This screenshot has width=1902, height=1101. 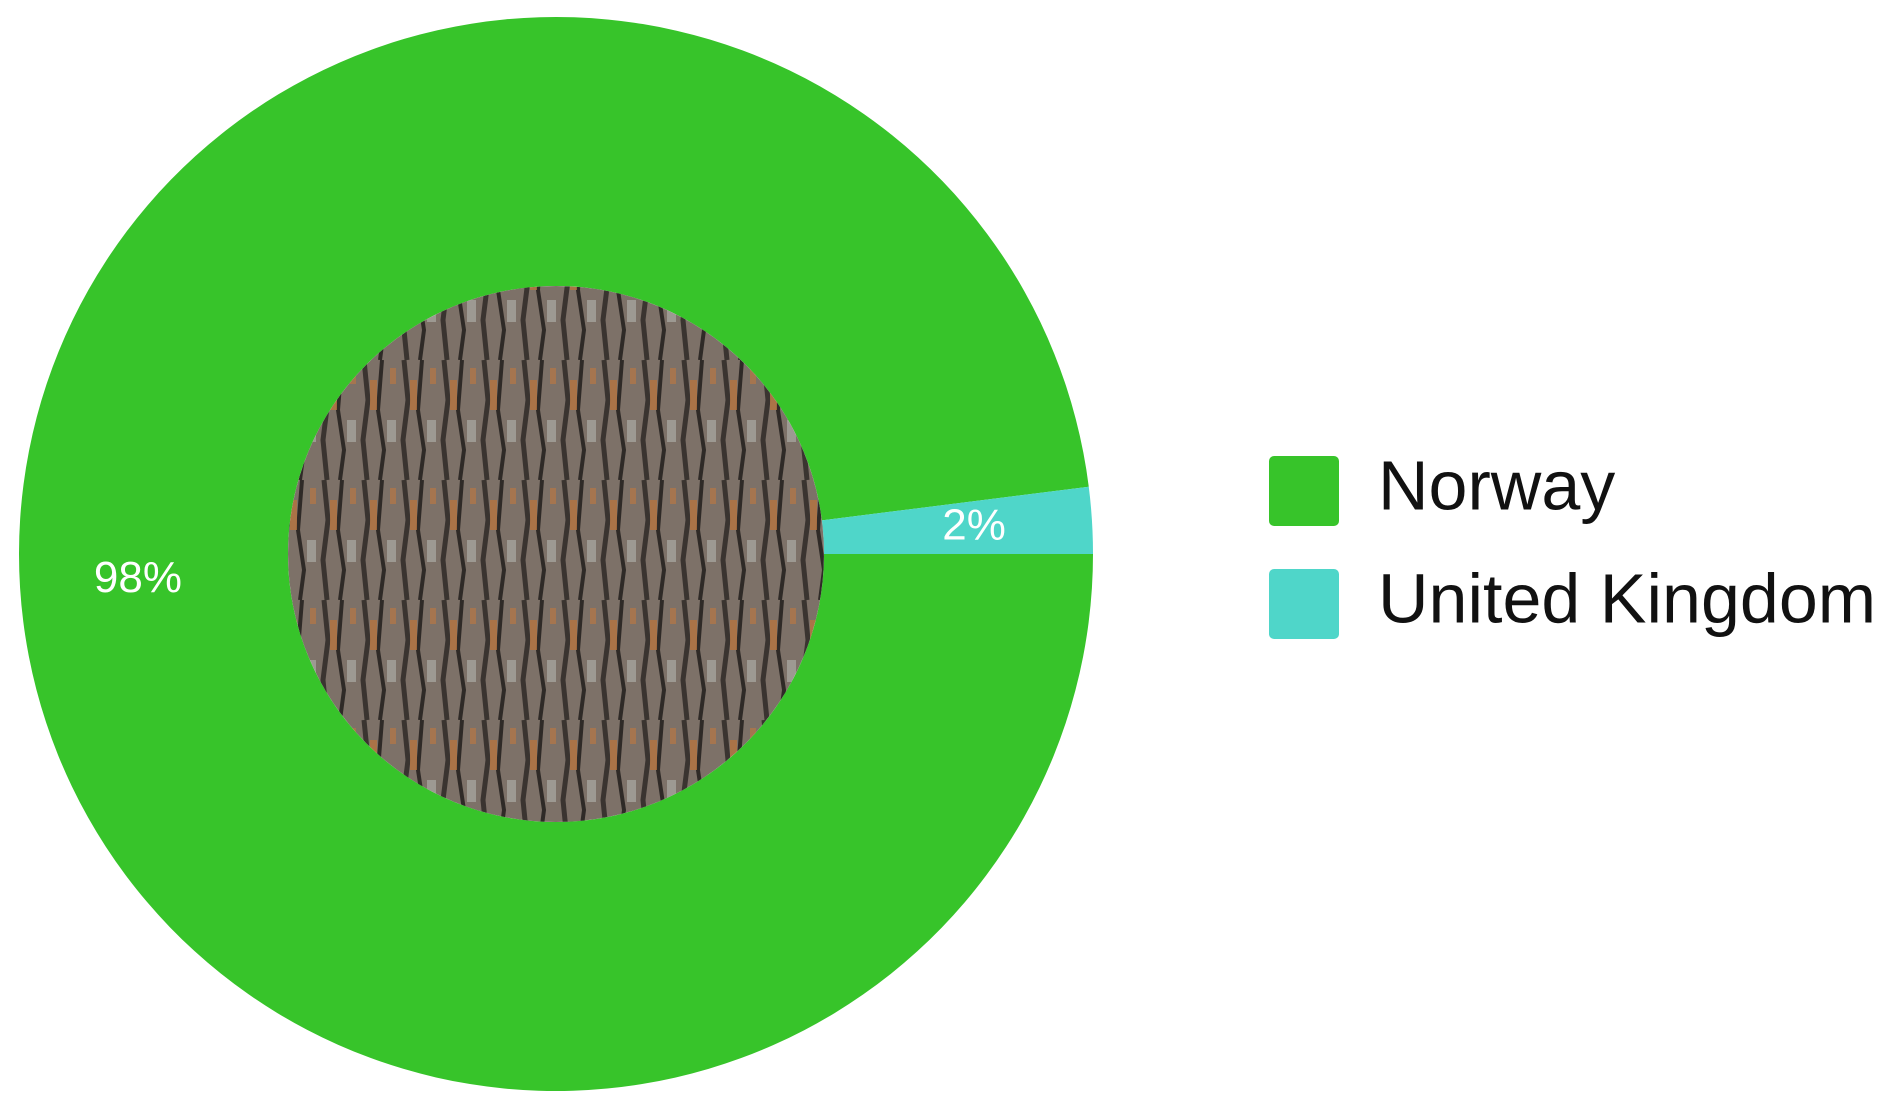 I want to click on slice, so click(x=957, y=520).